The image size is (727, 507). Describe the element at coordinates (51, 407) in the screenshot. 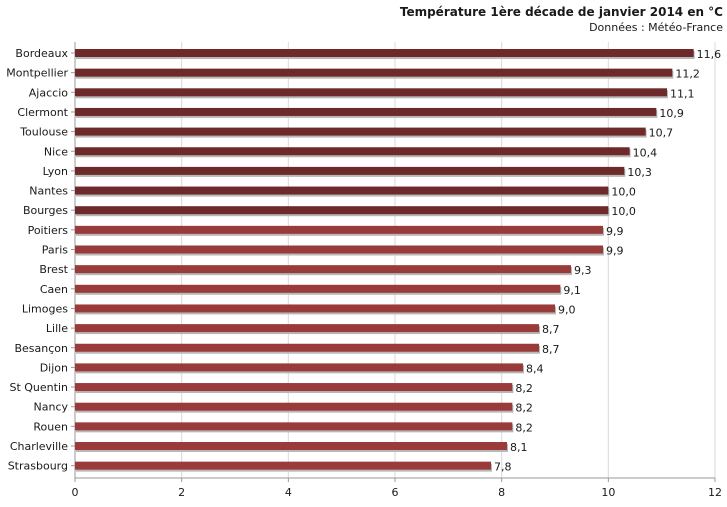

I see `y-tick-label: Nancy` at that location.